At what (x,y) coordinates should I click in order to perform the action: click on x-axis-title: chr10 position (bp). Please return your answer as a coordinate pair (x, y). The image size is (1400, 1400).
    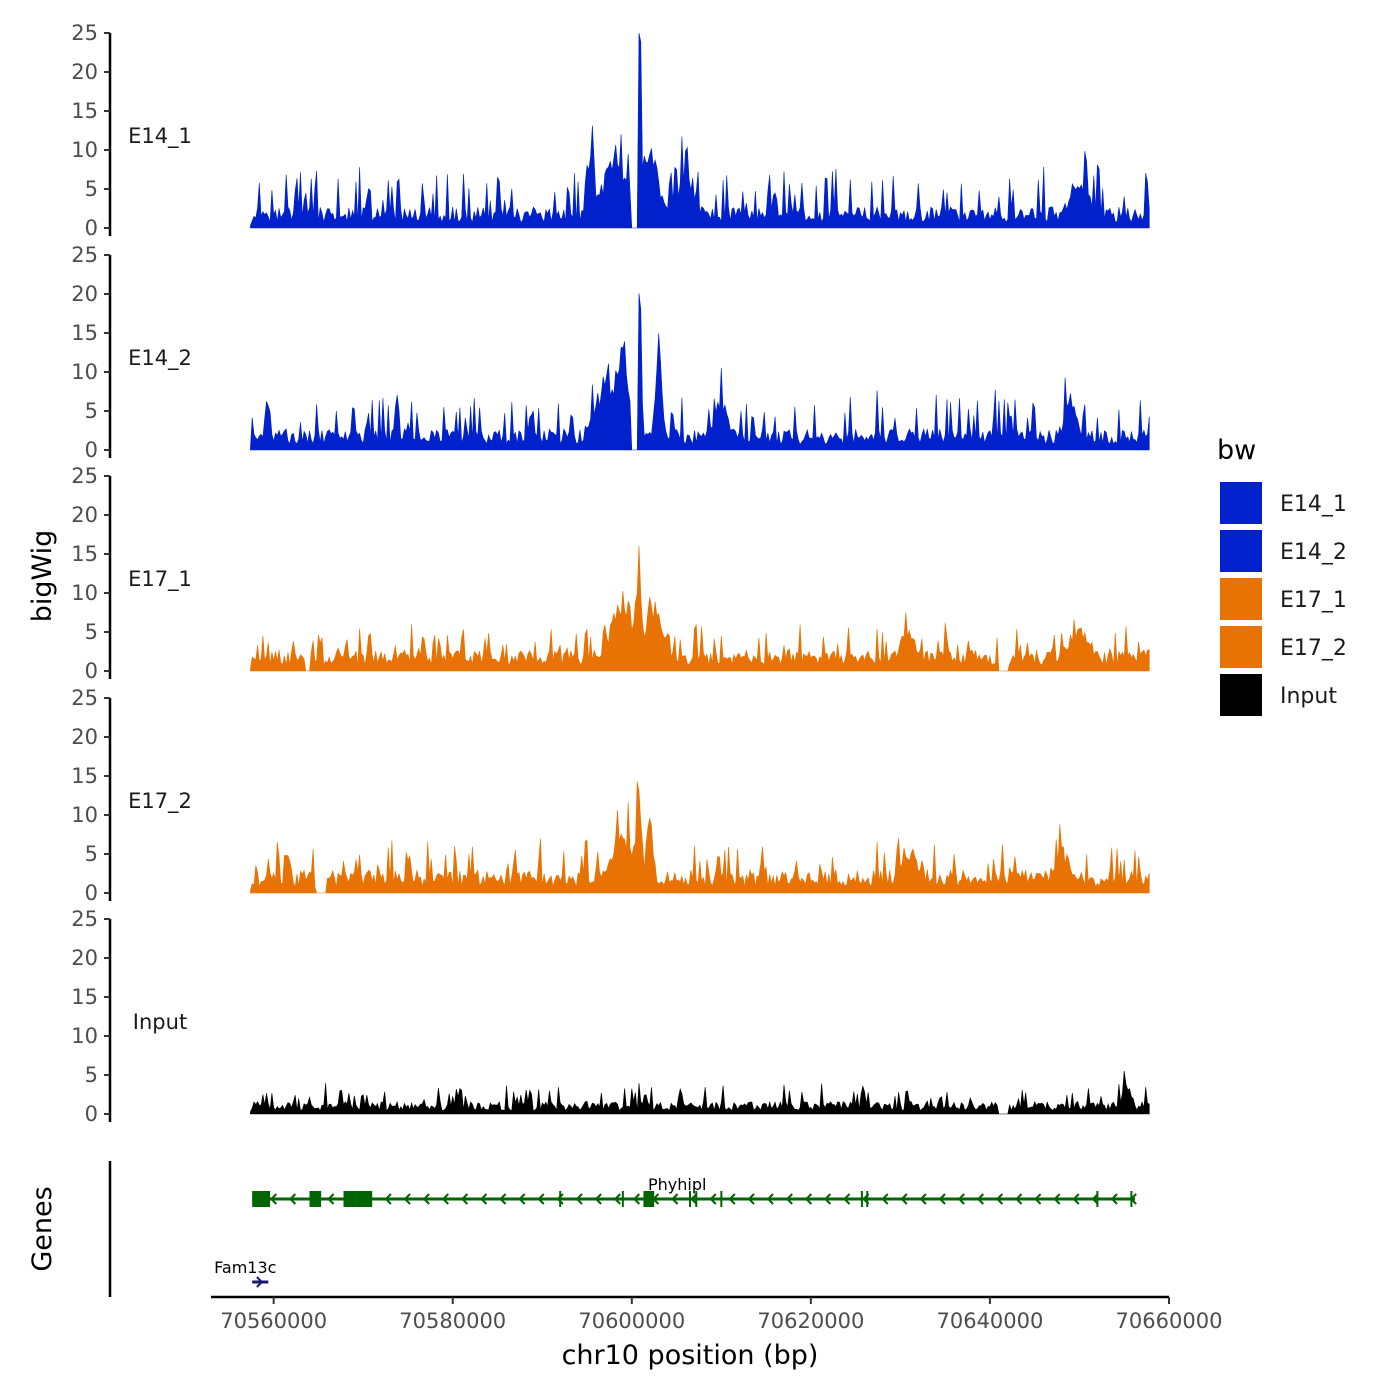
    Looking at the image, I should click on (690, 1355).